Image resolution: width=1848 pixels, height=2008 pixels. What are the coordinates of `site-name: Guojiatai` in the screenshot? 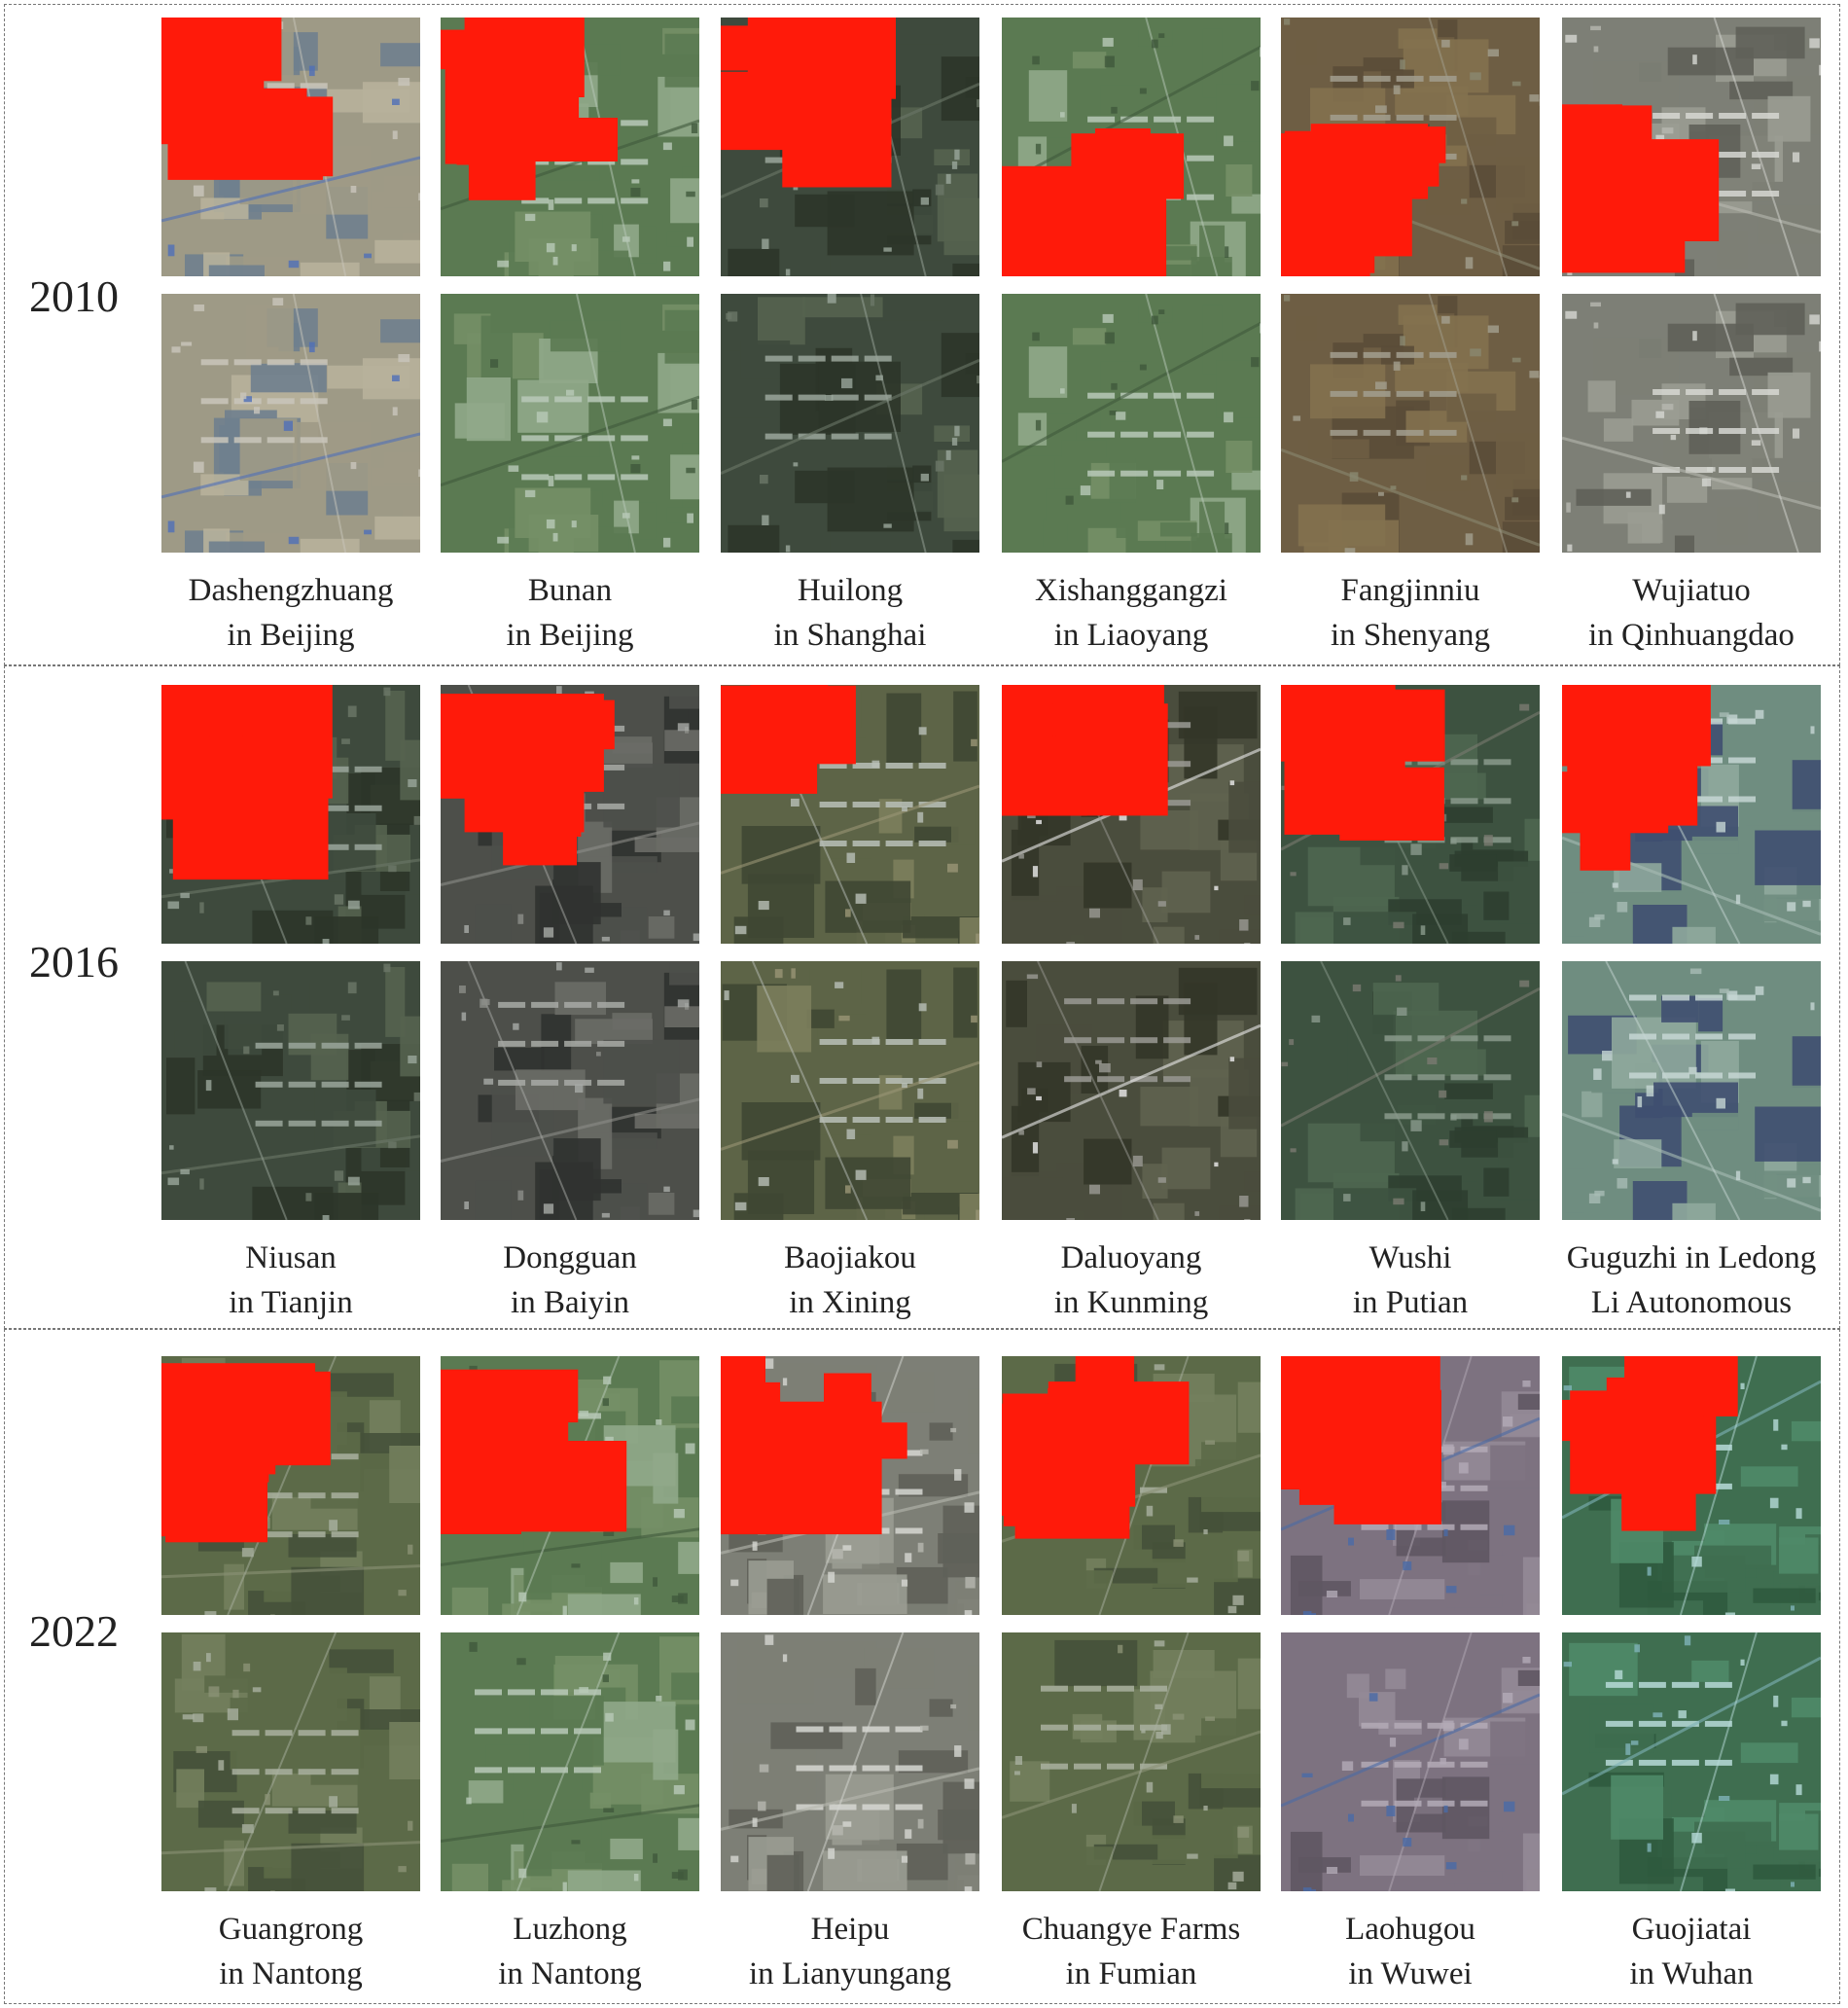 It's located at (1691, 1929).